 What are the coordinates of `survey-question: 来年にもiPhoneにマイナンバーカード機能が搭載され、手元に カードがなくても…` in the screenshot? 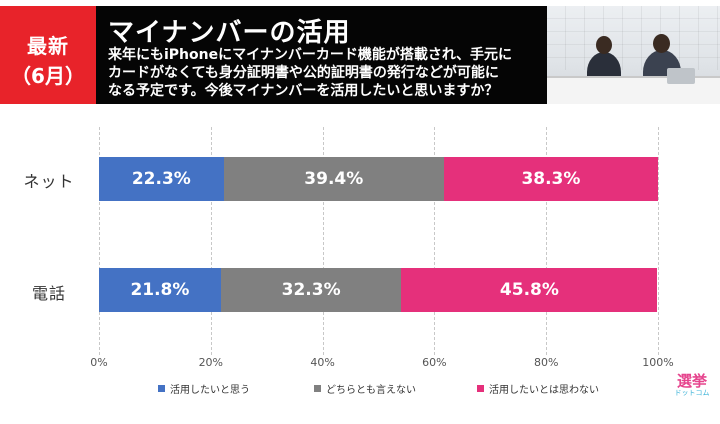 It's located at (328, 73).